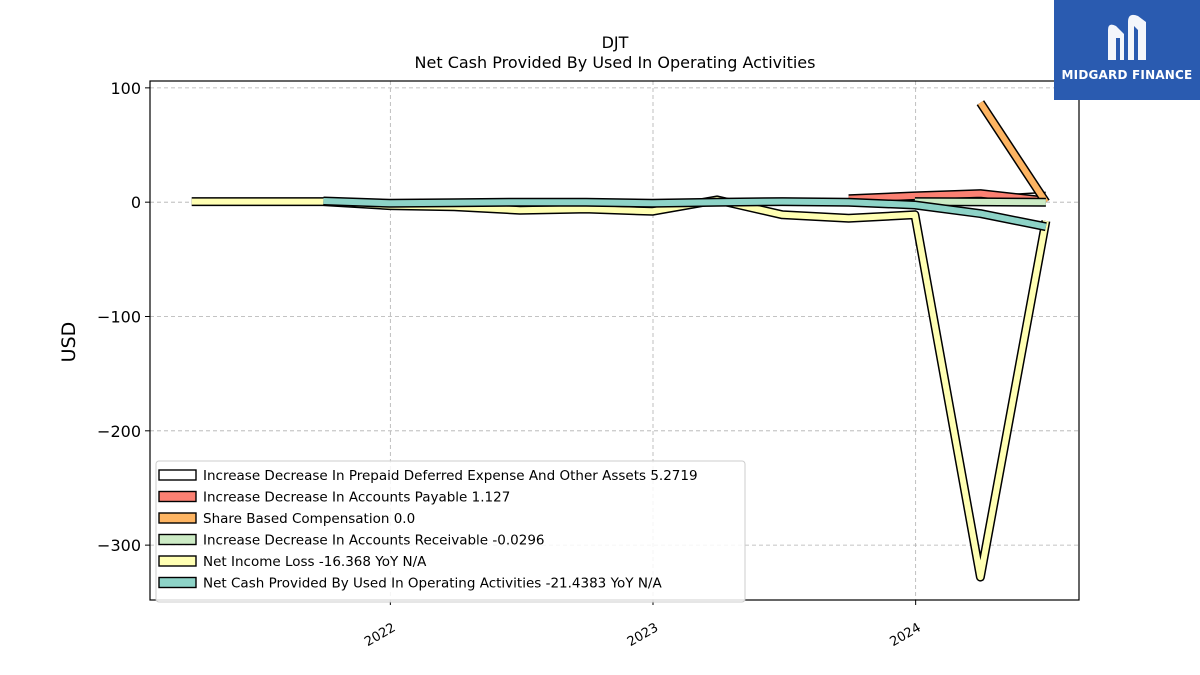  What do you see at coordinates (380, 635) in the screenshot?
I see `x-tick-label: 2022` at bounding box center [380, 635].